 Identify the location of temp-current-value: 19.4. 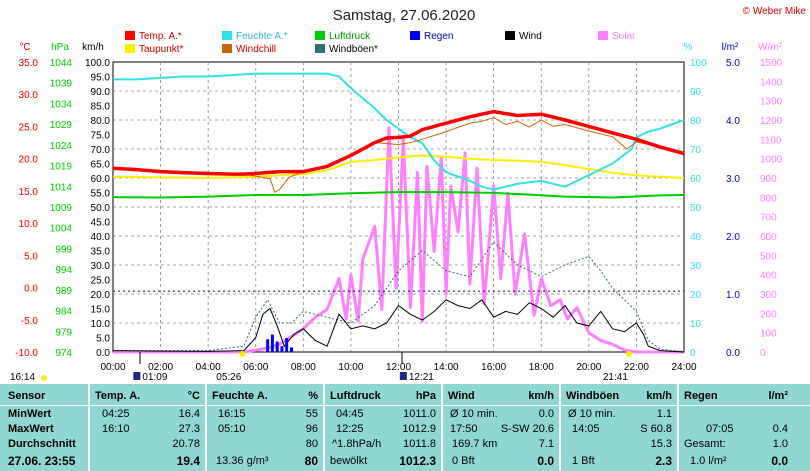
(188, 461).